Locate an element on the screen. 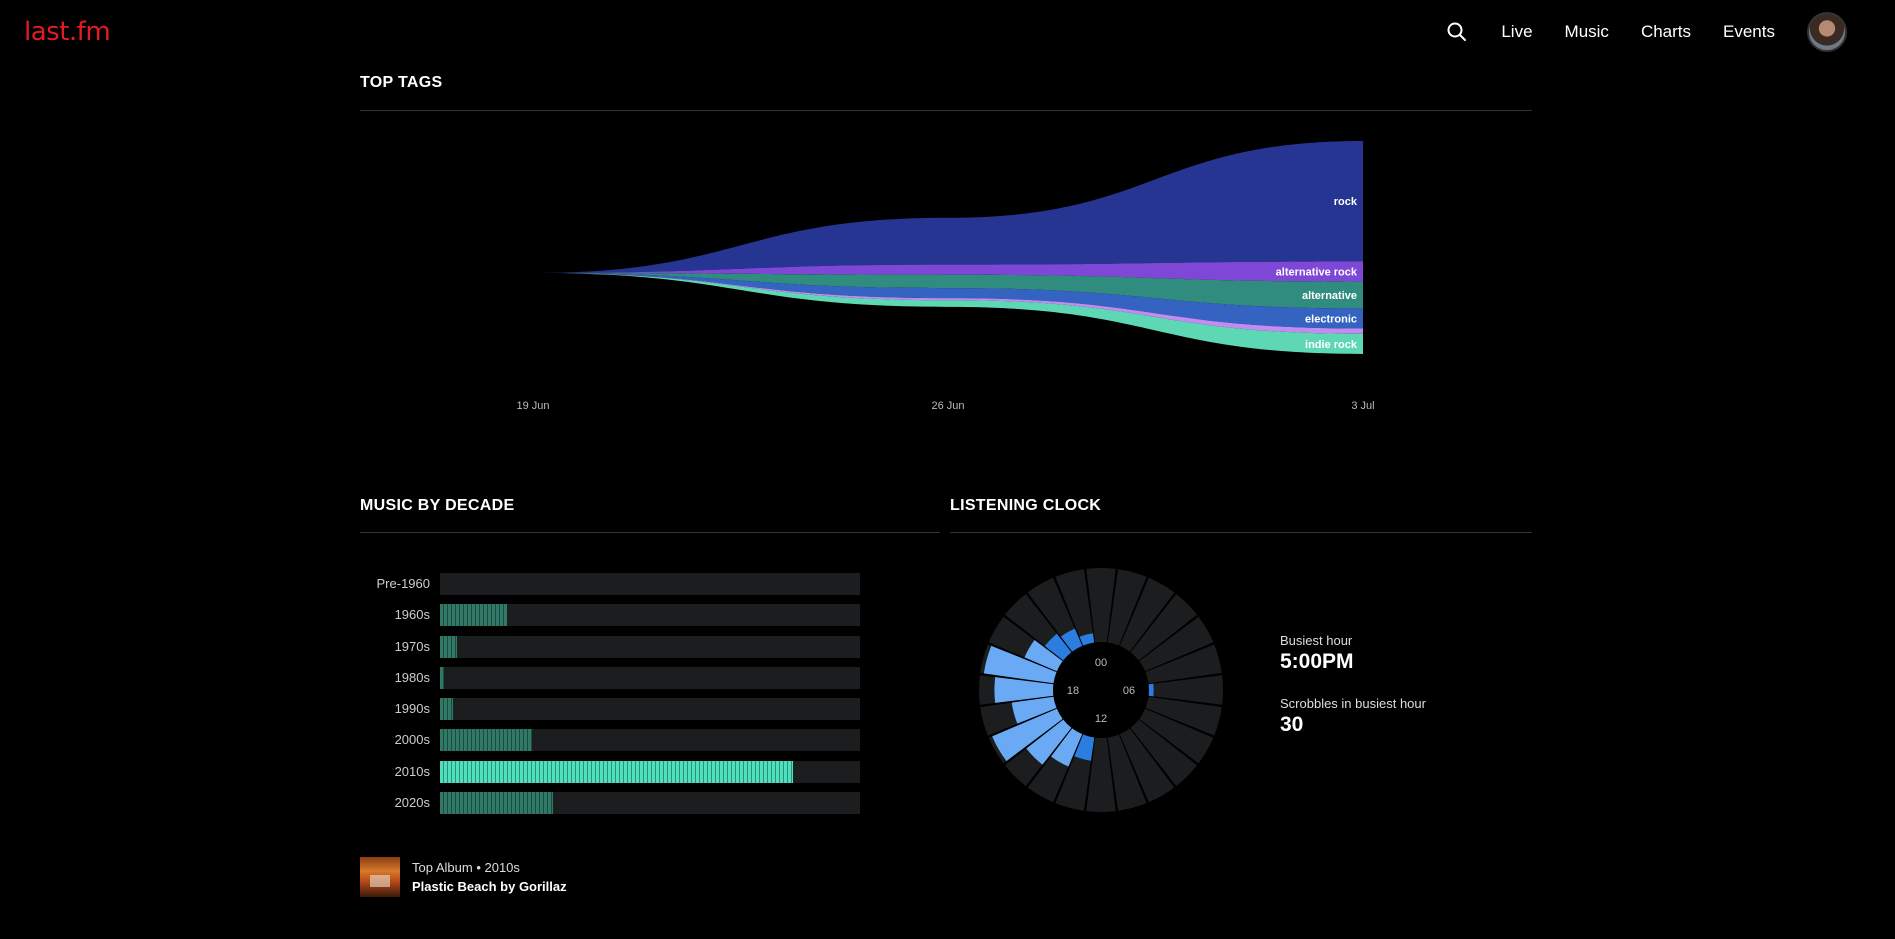 This screenshot has height=939, width=1895. top-tags-title: TOP TAGS is located at coordinates (401, 82).